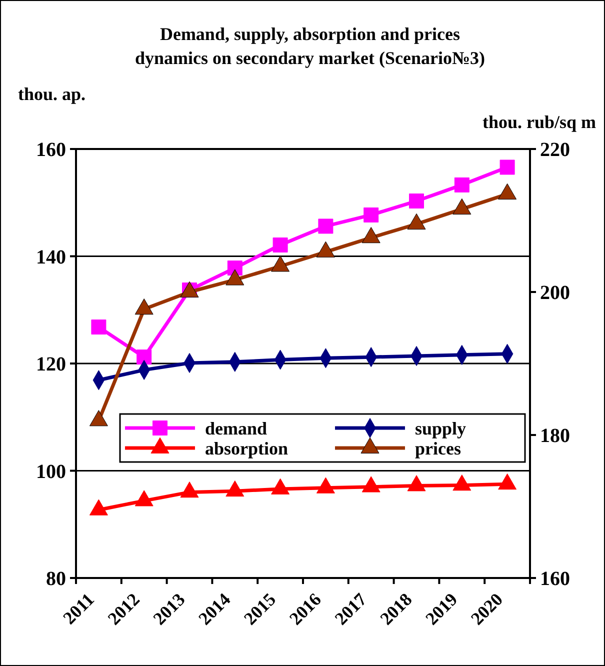 Image resolution: width=605 pixels, height=666 pixels. Describe the element at coordinates (51, 150) in the screenshot. I see `y-tick-label: 160` at that location.